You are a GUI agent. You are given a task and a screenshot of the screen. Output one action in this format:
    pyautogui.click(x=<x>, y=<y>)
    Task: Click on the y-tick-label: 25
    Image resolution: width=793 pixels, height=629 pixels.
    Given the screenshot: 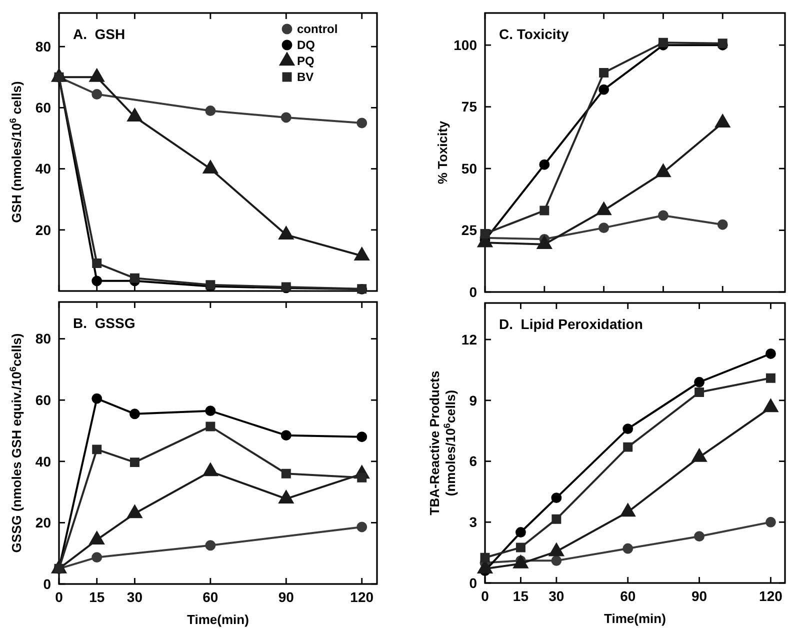 What is the action you would take?
    pyautogui.click(x=469, y=230)
    